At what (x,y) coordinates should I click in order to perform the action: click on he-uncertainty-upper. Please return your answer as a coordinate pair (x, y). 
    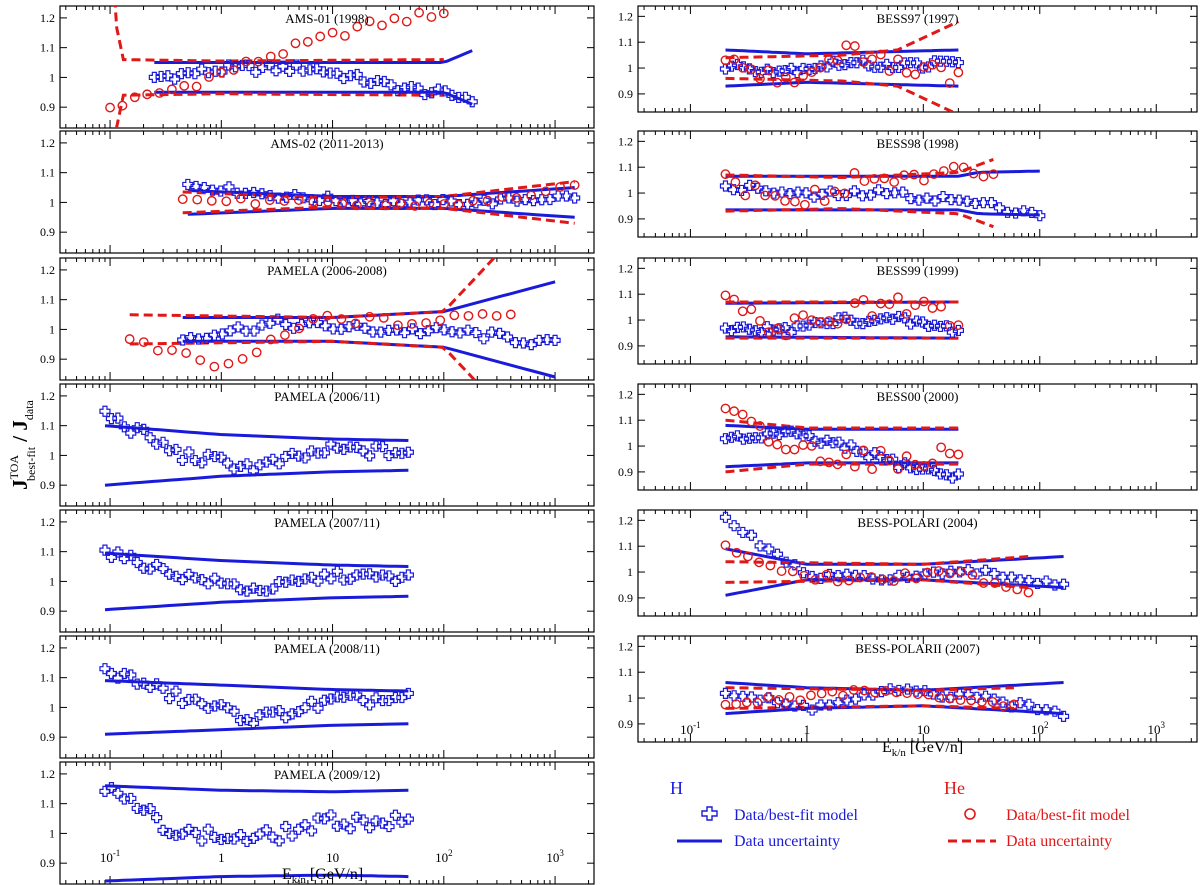
    Looking at the image, I should click on (842, 424).